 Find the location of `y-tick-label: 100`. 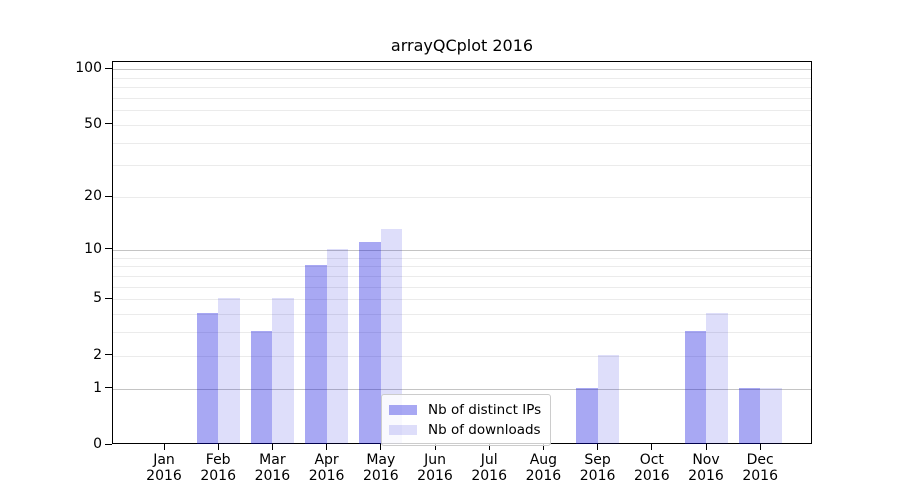

y-tick-label: 100 is located at coordinates (88, 68).